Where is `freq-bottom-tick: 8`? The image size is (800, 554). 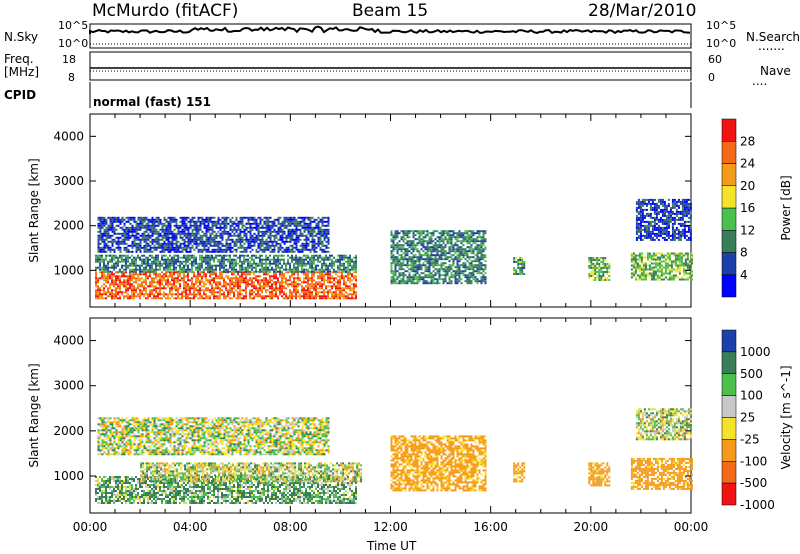
freq-bottom-tick: 8 is located at coordinates (71, 77).